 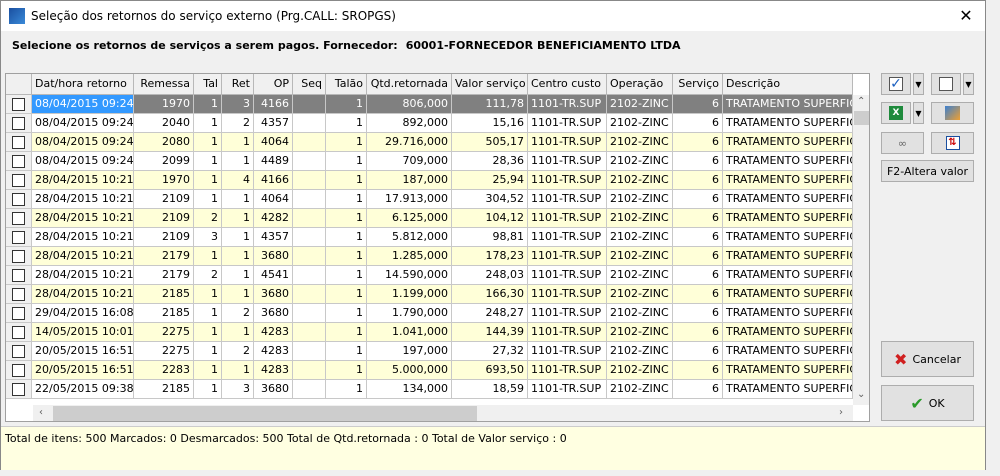 I want to click on supplier-name: 60001-FORNECEDOR BENEFICIAMENTO LTDA, so click(x=543, y=45).